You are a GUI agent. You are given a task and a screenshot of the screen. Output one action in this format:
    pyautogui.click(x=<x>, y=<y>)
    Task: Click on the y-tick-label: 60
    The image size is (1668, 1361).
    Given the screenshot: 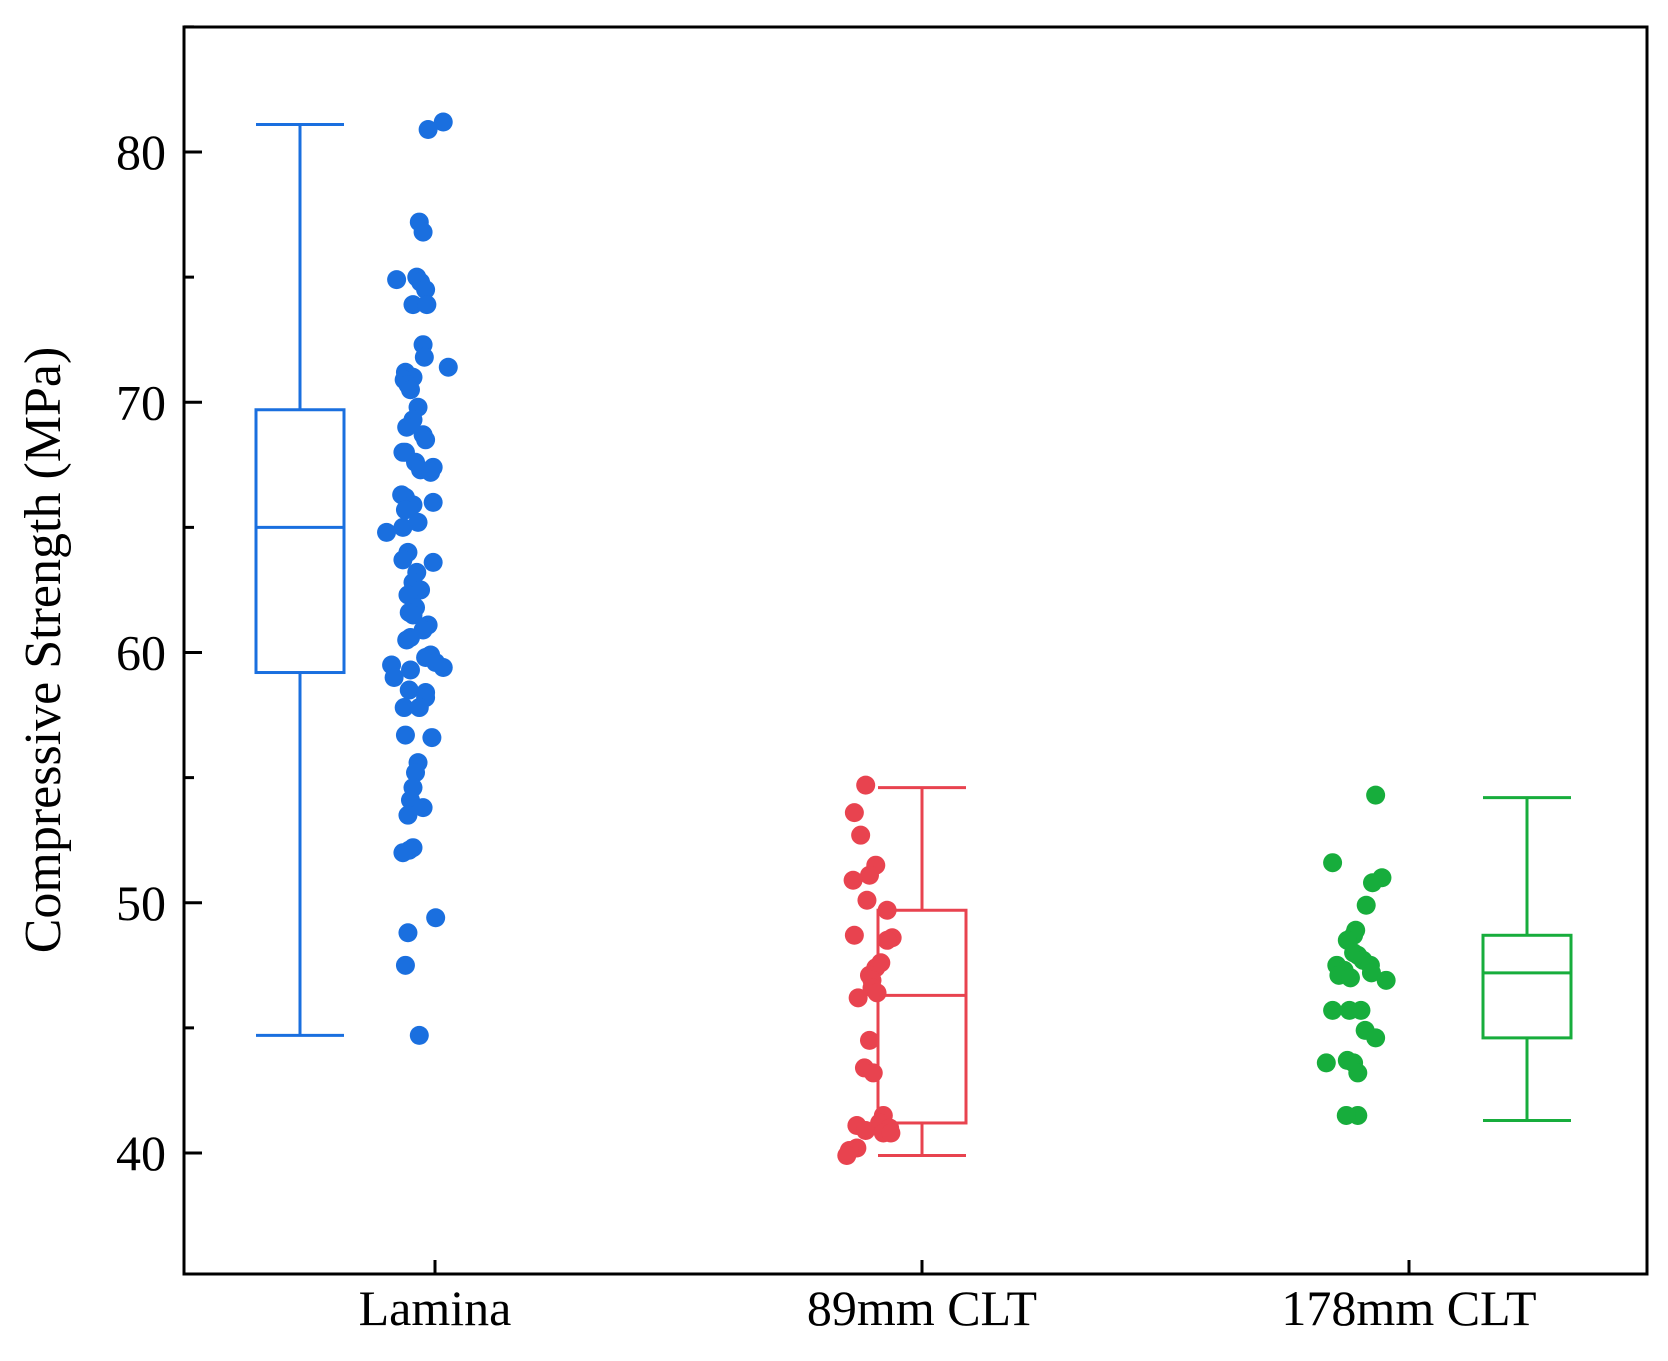 What is the action you would take?
    pyautogui.click(x=141, y=653)
    